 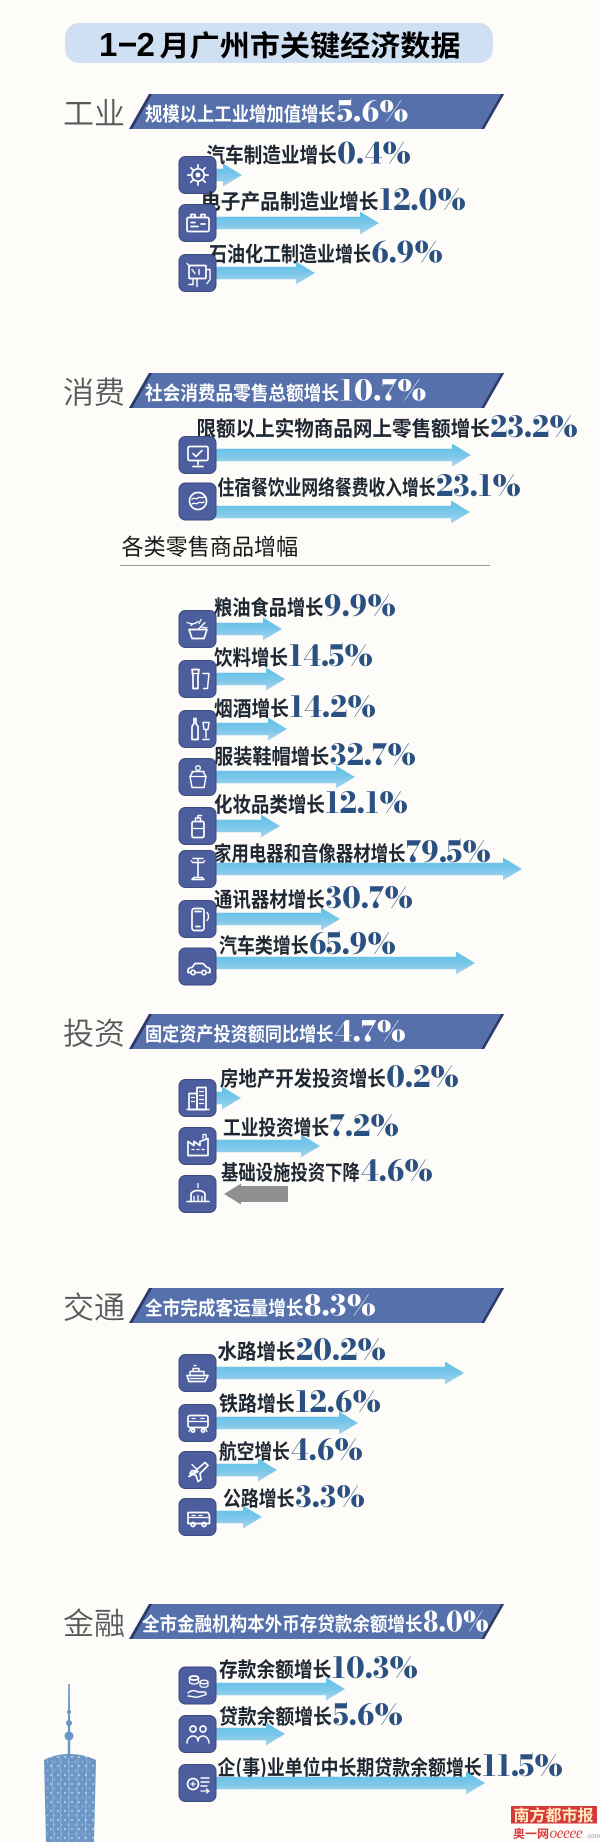 What do you see at coordinates (566, 1833) in the screenshot?
I see `svg-text: oeeee` at bounding box center [566, 1833].